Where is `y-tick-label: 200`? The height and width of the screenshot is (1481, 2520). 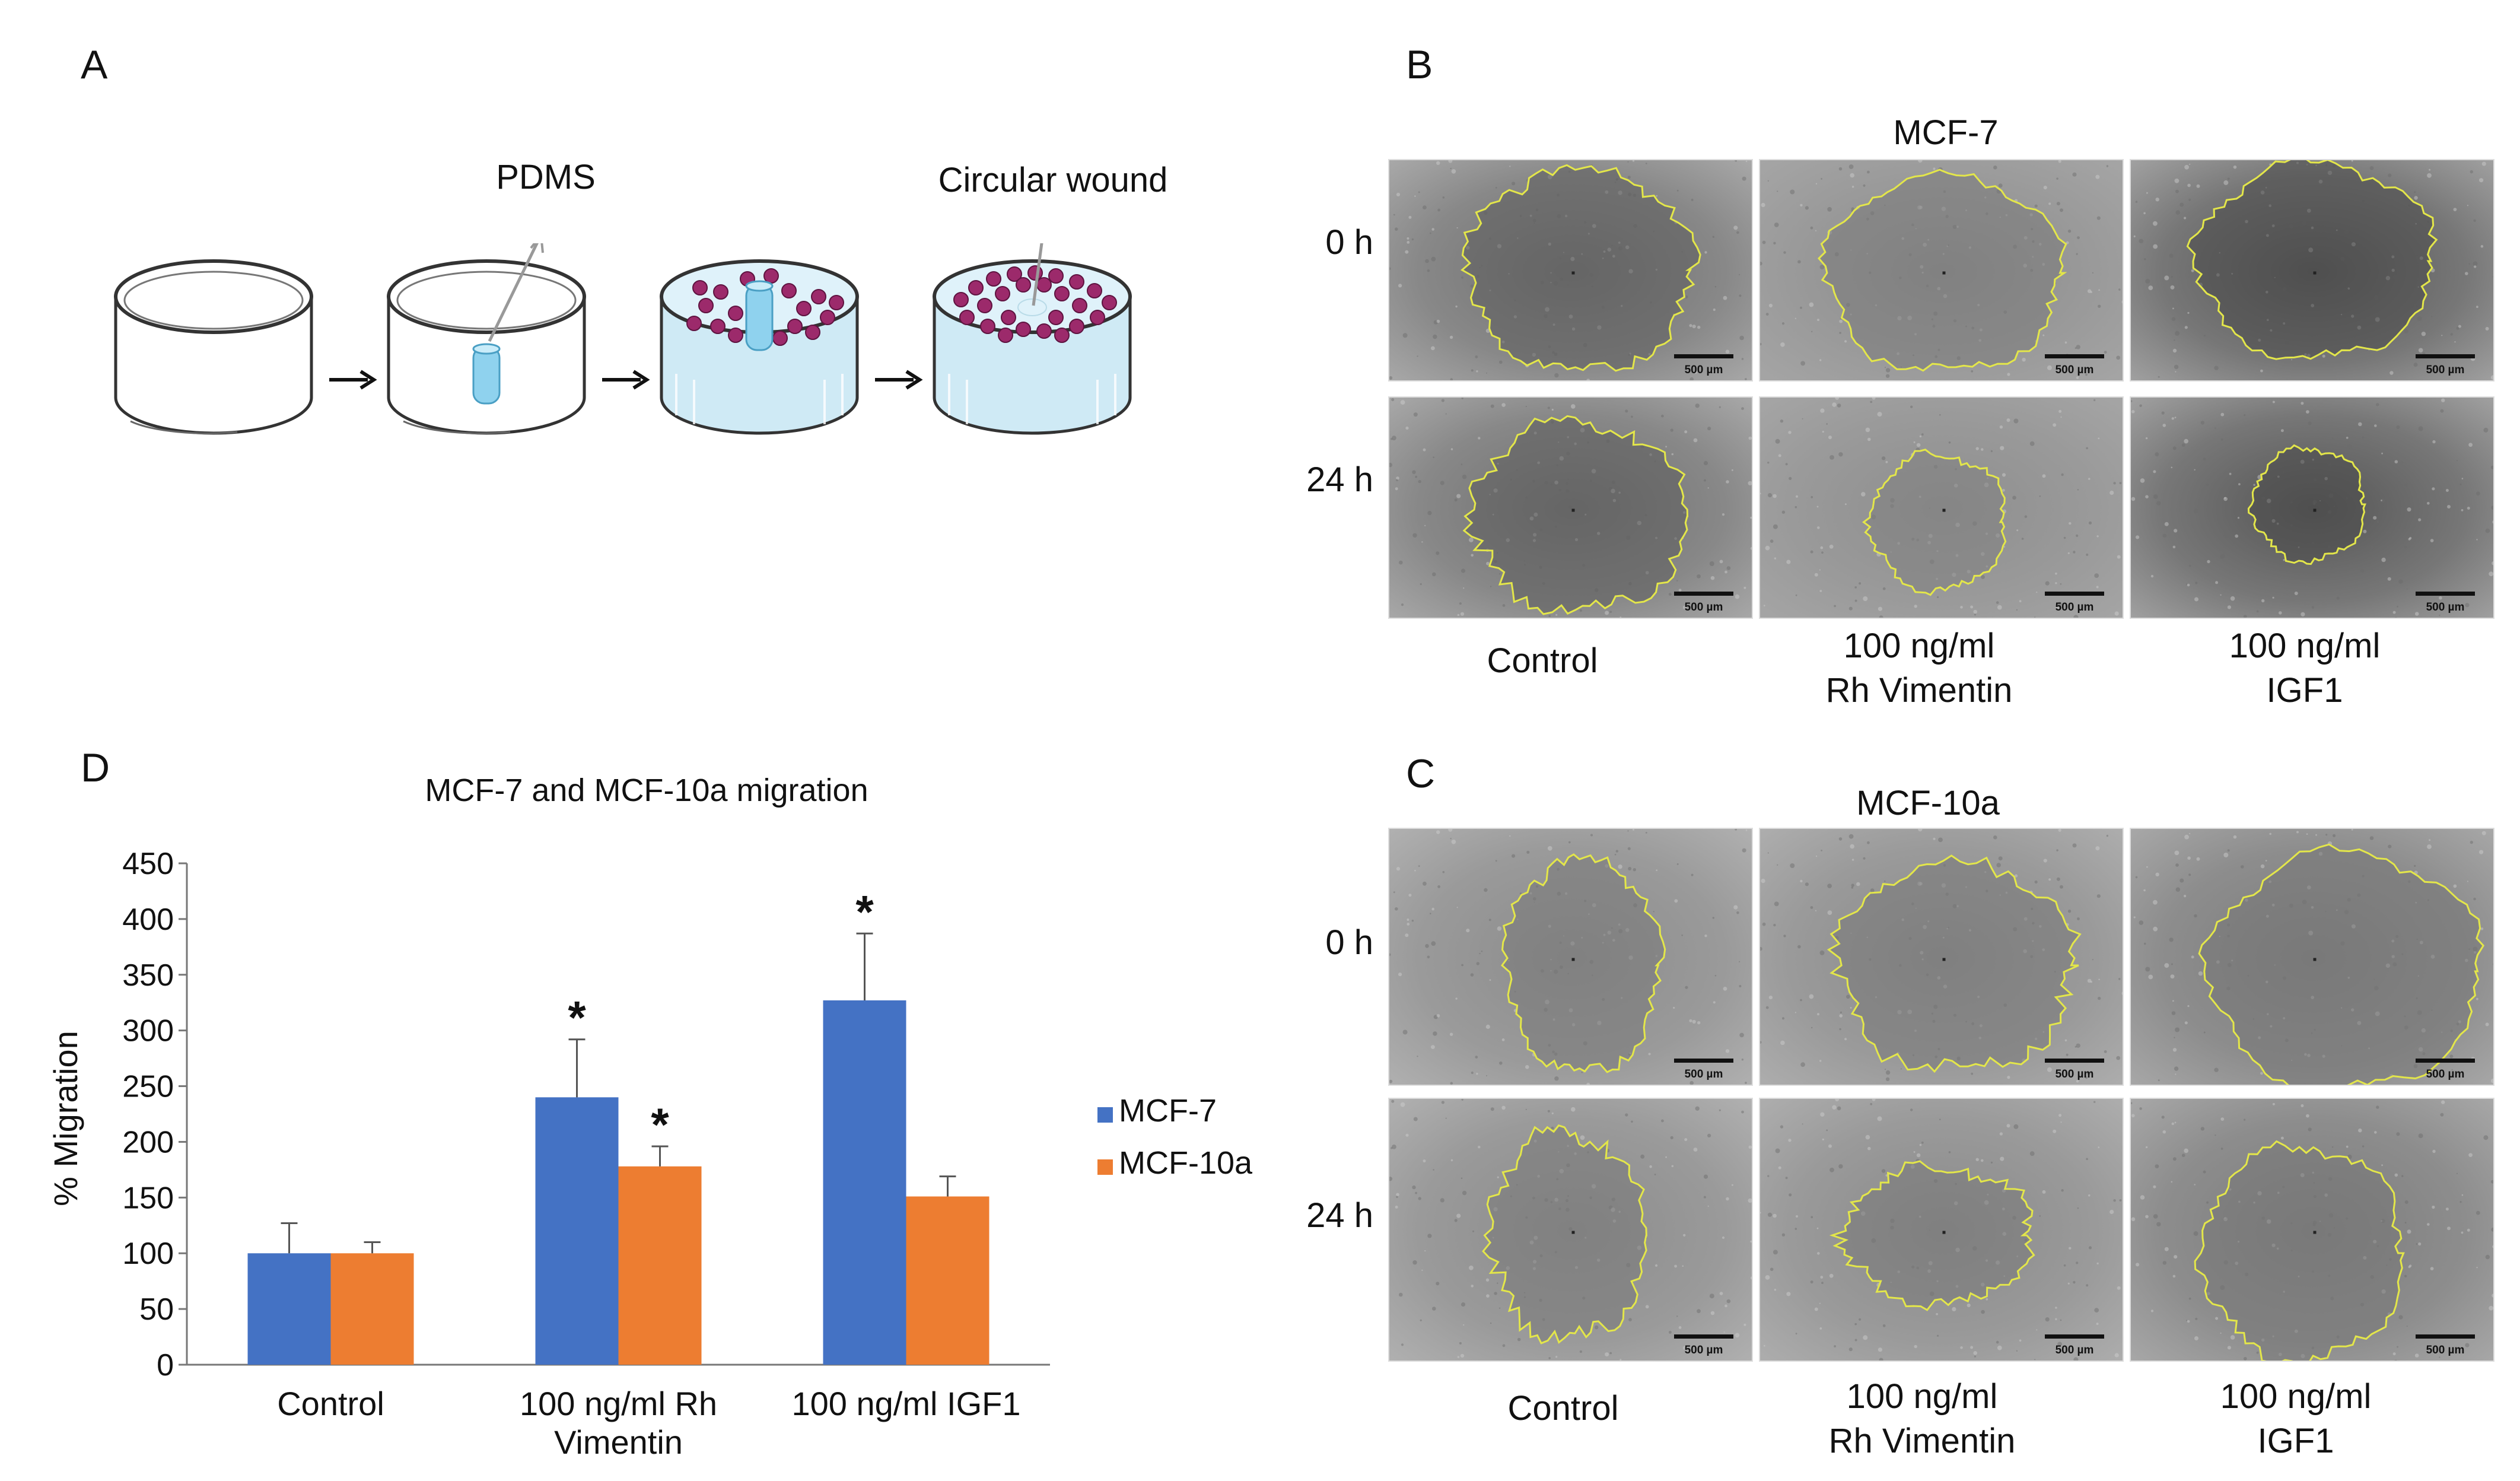 y-tick-label: 200 is located at coordinates (148, 1142).